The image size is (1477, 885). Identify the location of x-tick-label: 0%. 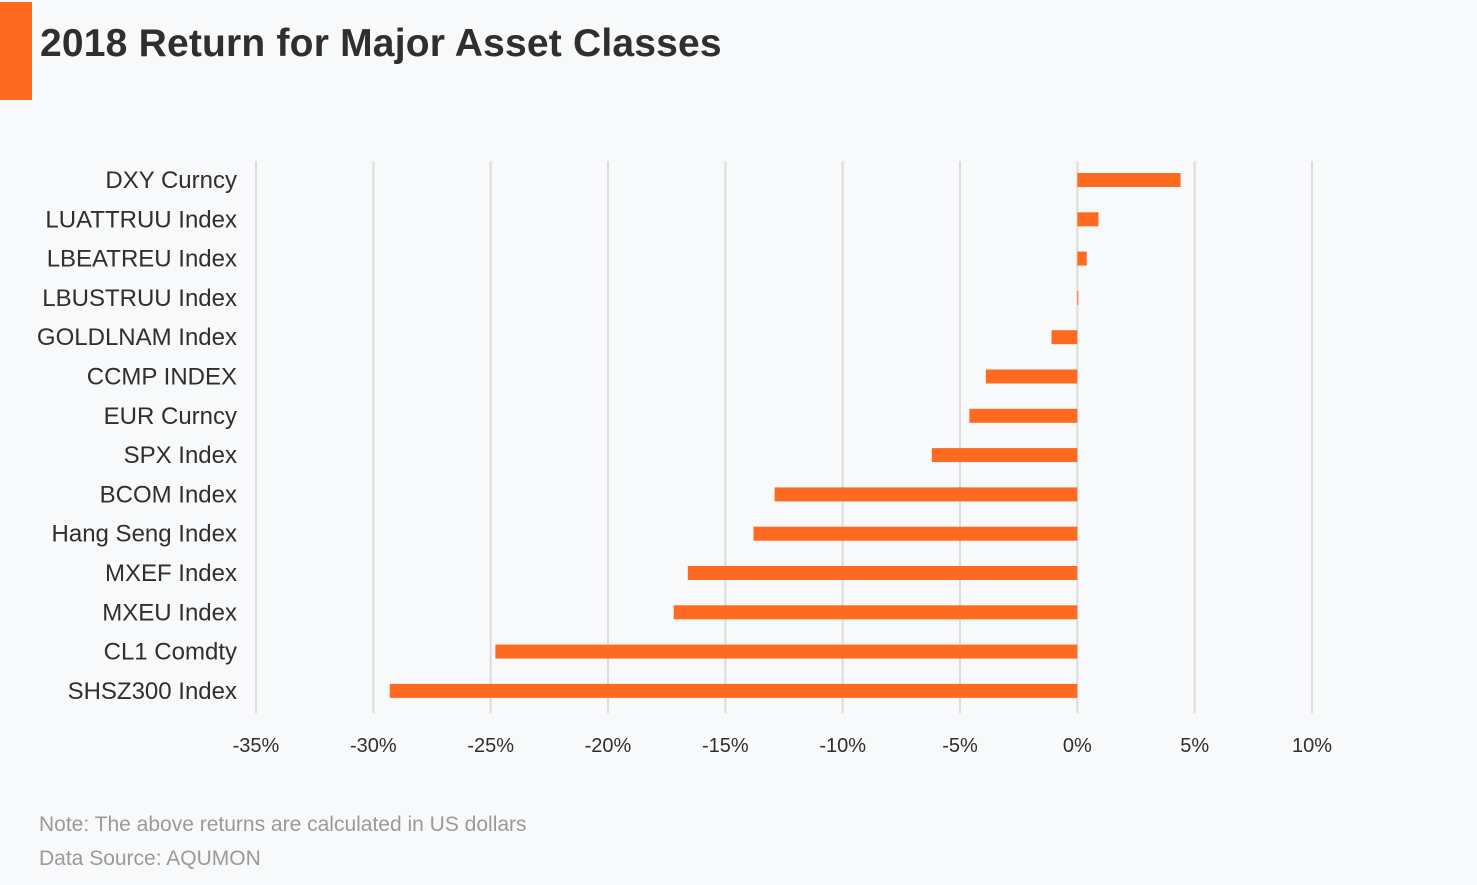
(1077, 746).